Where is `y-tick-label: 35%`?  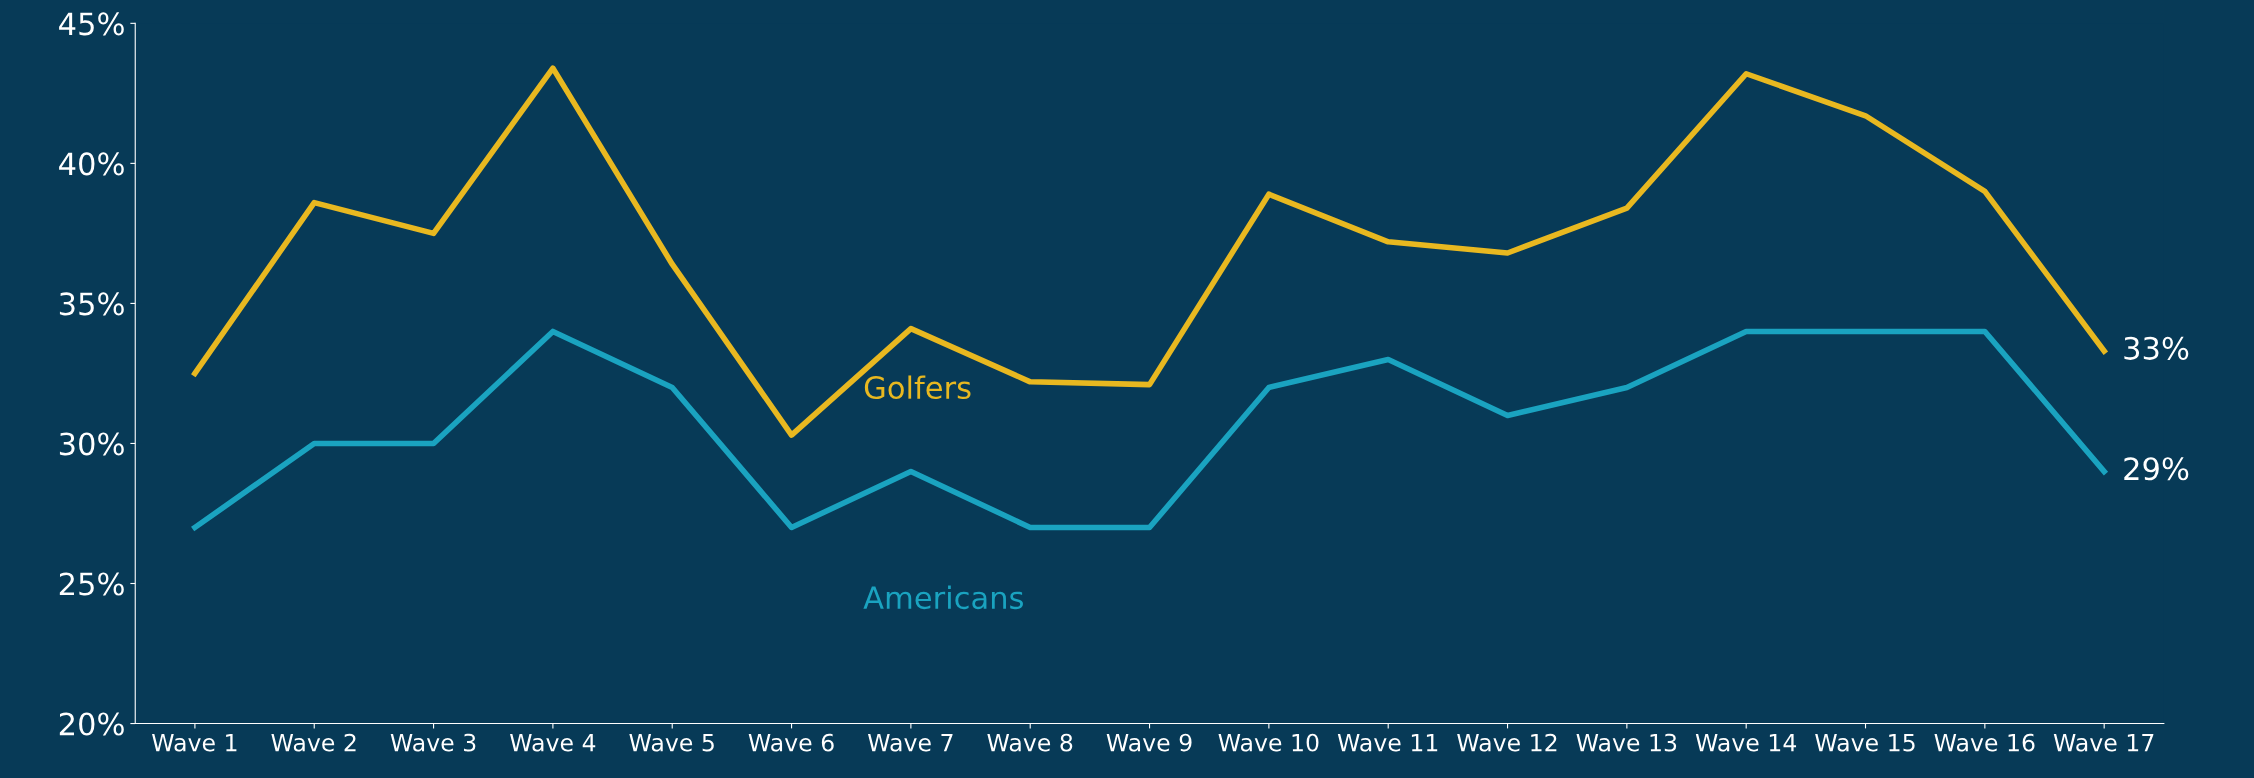
y-tick-label: 35% is located at coordinates (91, 304).